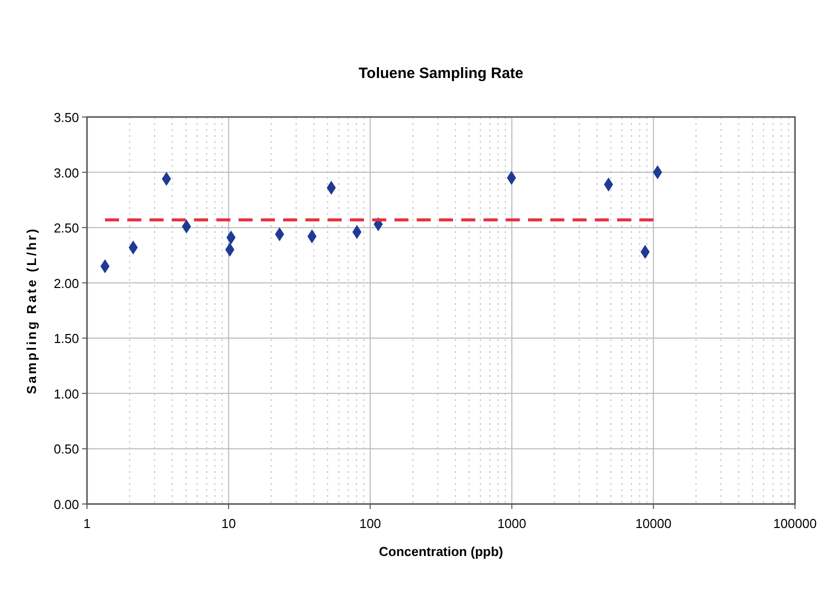 The width and height of the screenshot is (827, 606). Describe the element at coordinates (228, 523) in the screenshot. I see `x-tick-label: 10` at that location.